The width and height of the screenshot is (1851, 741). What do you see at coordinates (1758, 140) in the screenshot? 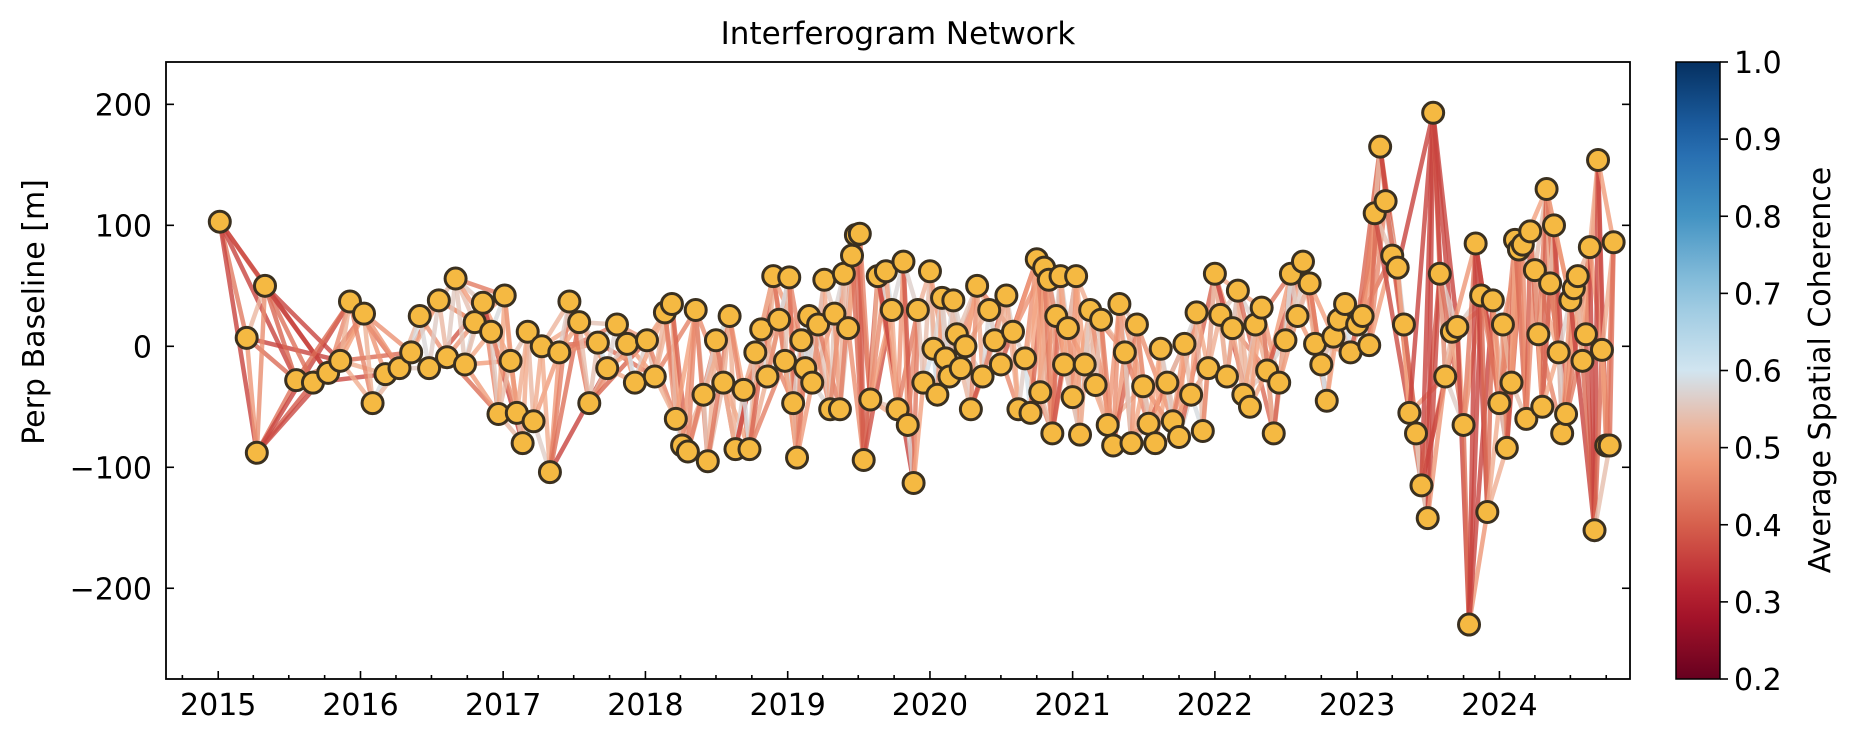
I see `colorbar-tick-label: 0.9` at bounding box center [1758, 140].